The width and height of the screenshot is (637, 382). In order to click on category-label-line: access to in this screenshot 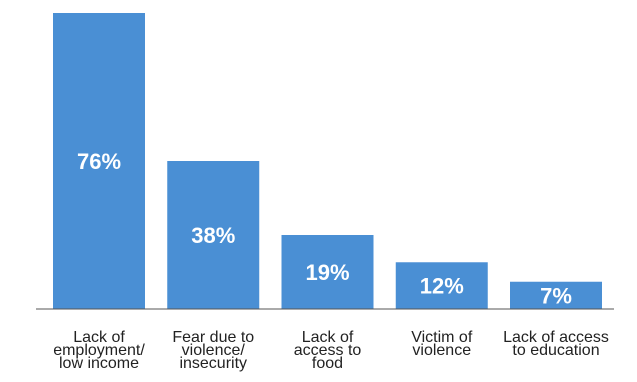, I will do `click(328, 350)`.